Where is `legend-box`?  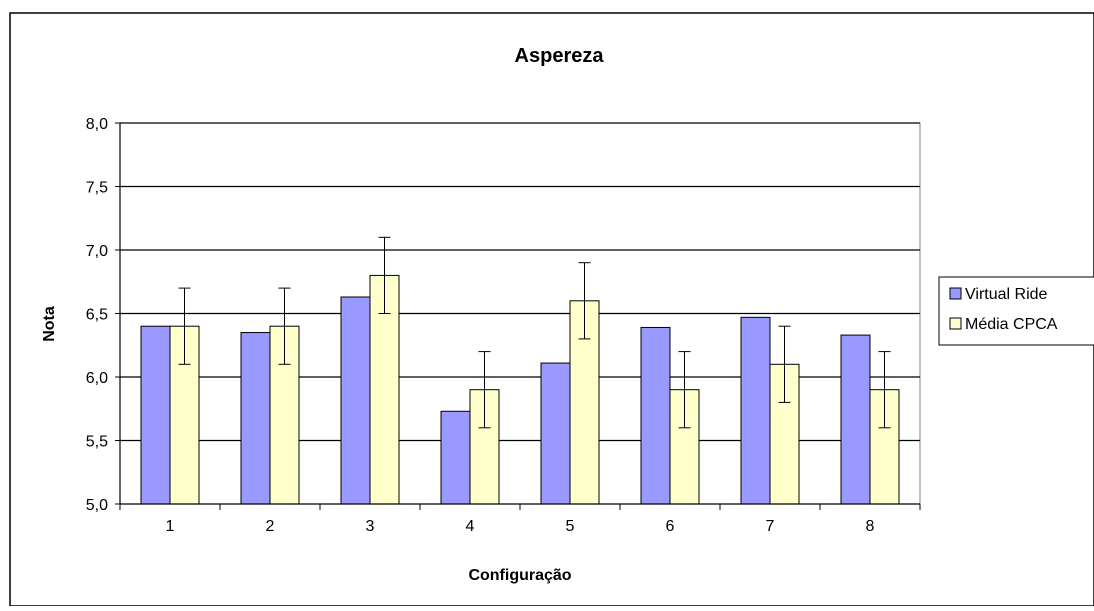
legend-box is located at coordinates (1016, 311).